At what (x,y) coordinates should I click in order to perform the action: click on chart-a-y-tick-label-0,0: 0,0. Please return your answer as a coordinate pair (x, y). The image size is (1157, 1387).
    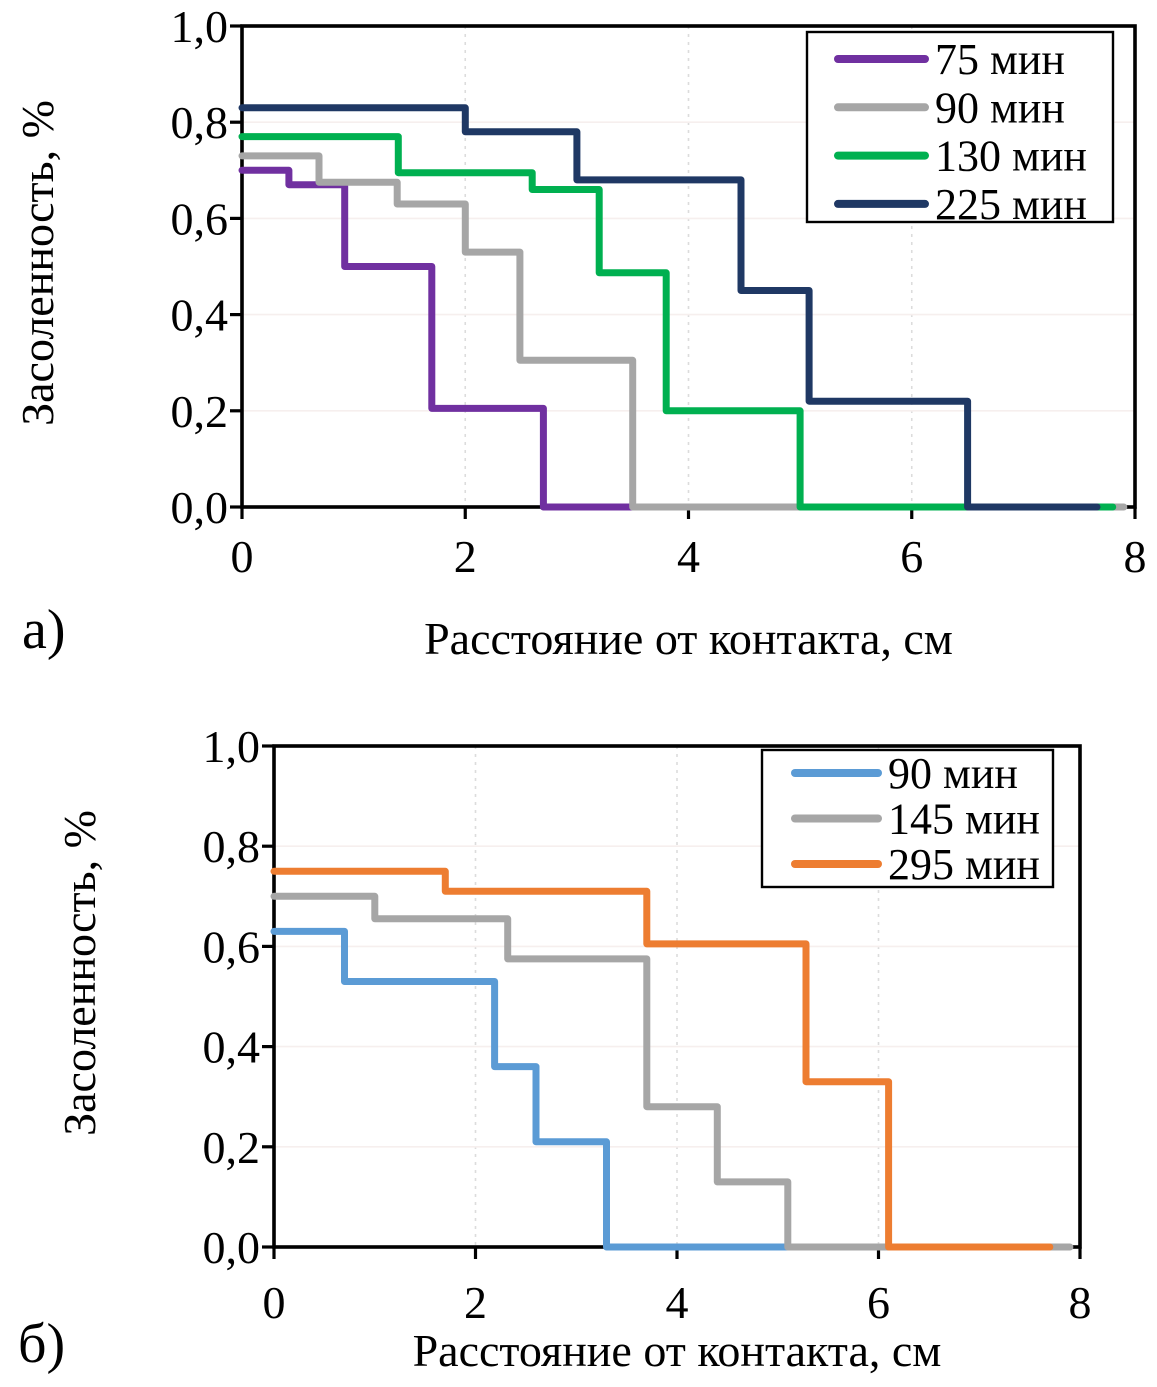
    Looking at the image, I should click on (200, 507).